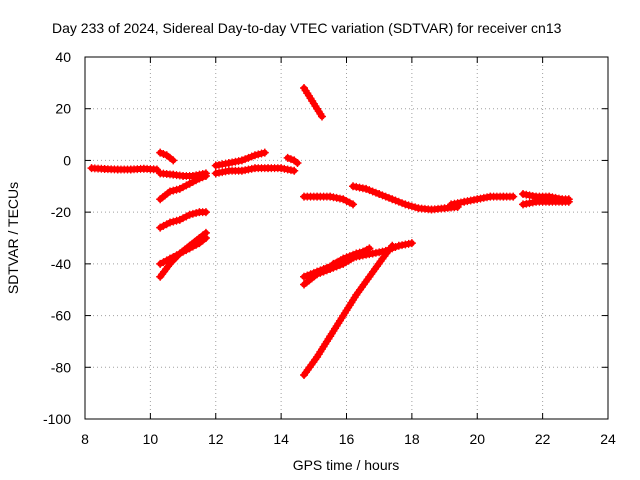  What do you see at coordinates (216, 439) in the screenshot?
I see `x-tick-label: 12` at bounding box center [216, 439].